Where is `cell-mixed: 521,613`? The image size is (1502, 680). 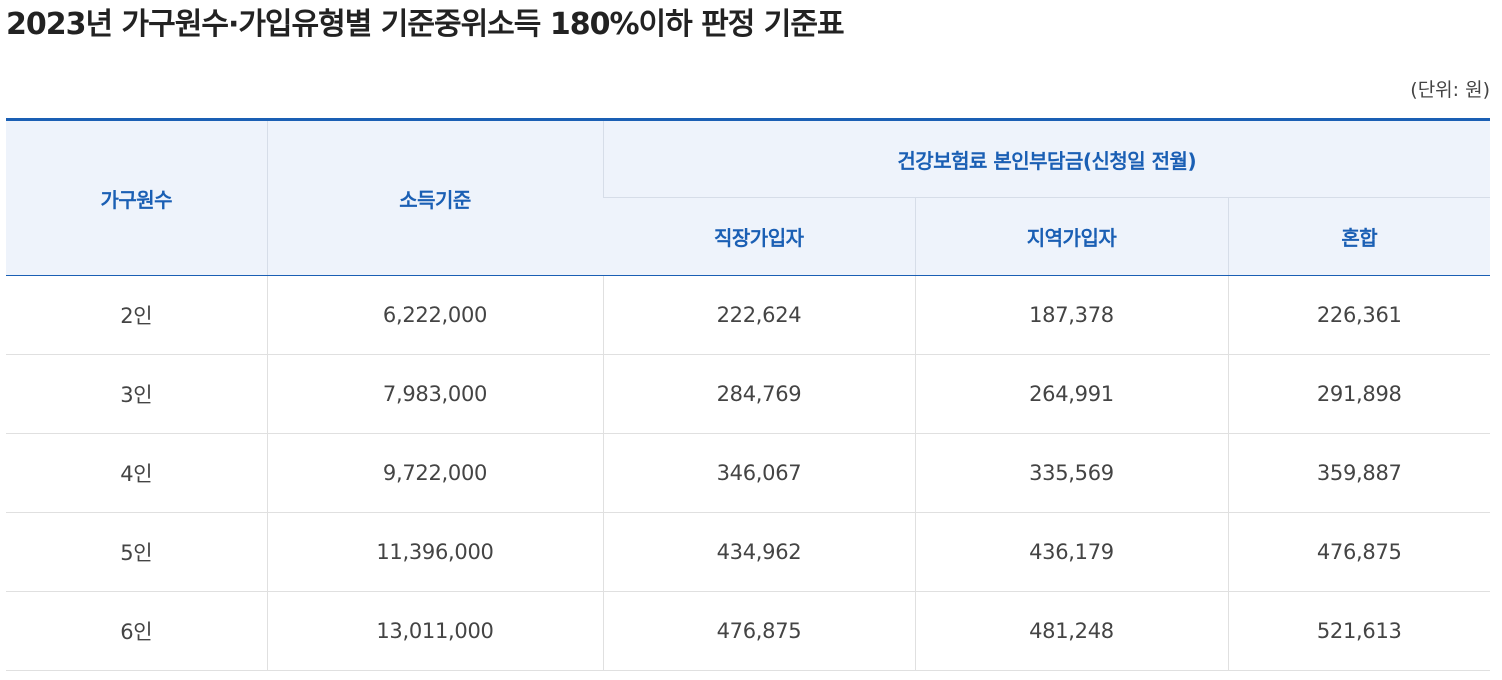
cell-mixed: 521,613 is located at coordinates (1359, 631).